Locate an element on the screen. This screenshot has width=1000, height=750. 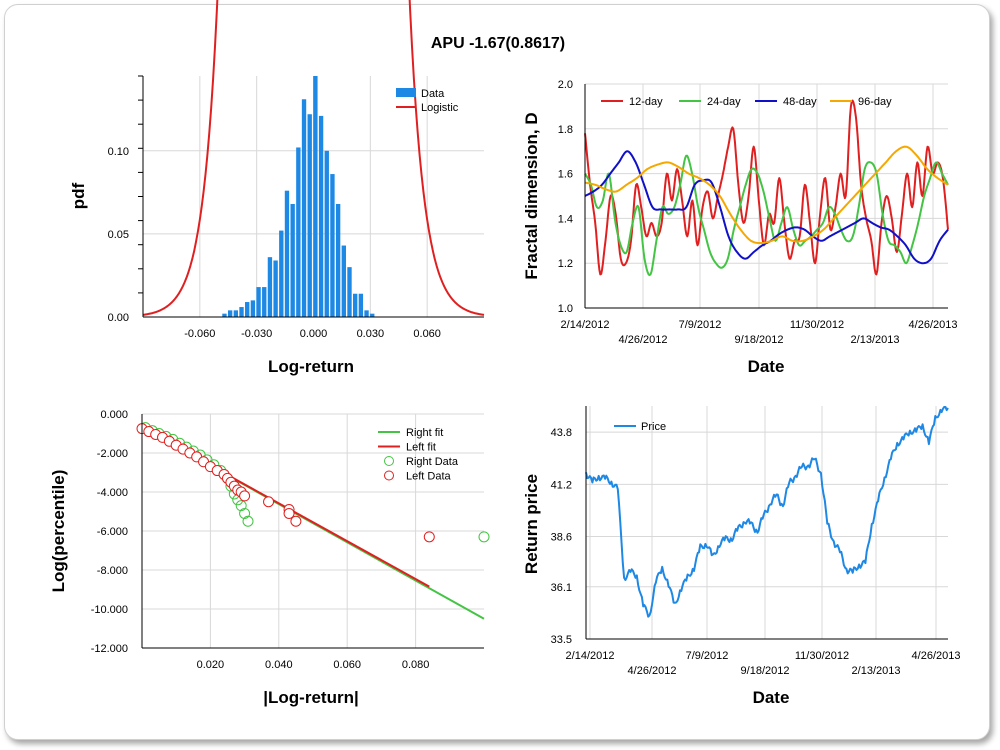
hist-xtick-label: 0.030 is located at coordinates (371, 334).